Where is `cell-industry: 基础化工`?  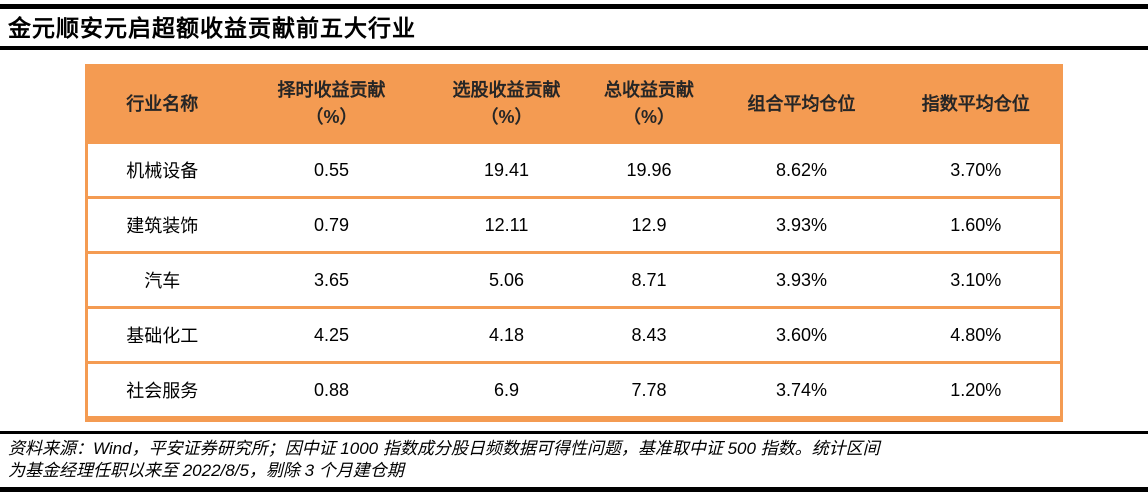 cell-industry: 基础化工 is located at coordinates (161, 335).